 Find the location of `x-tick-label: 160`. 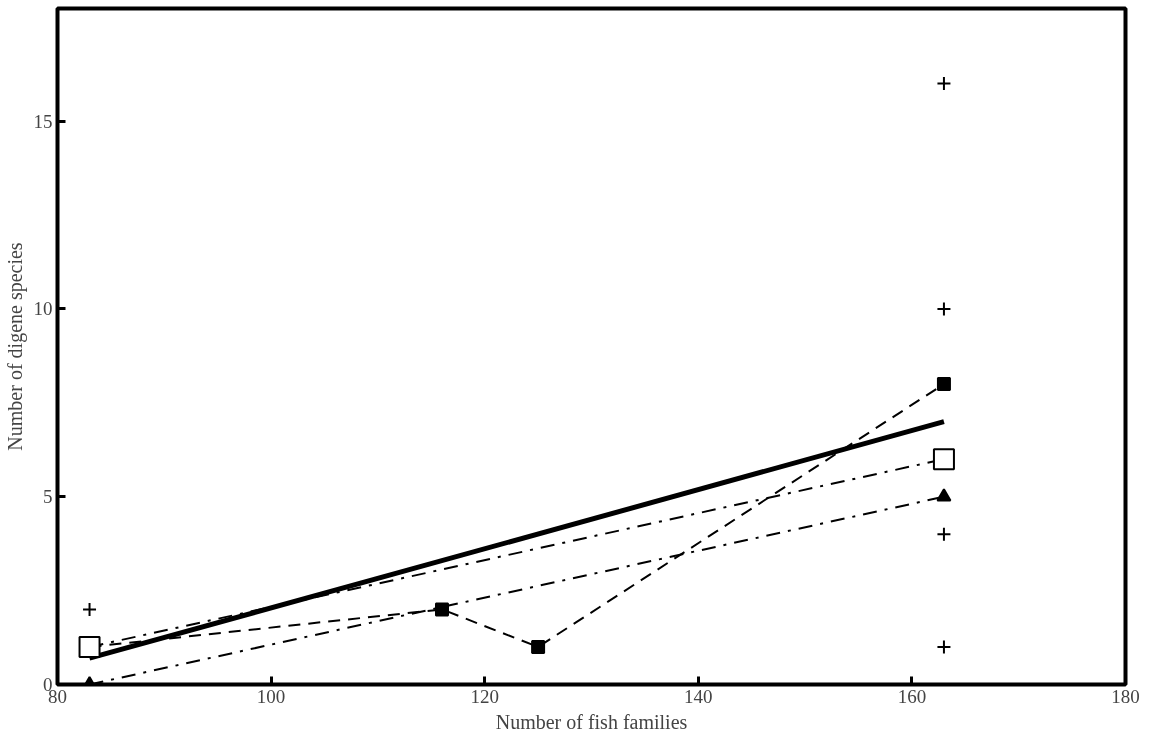

x-tick-label: 160 is located at coordinates (912, 696).